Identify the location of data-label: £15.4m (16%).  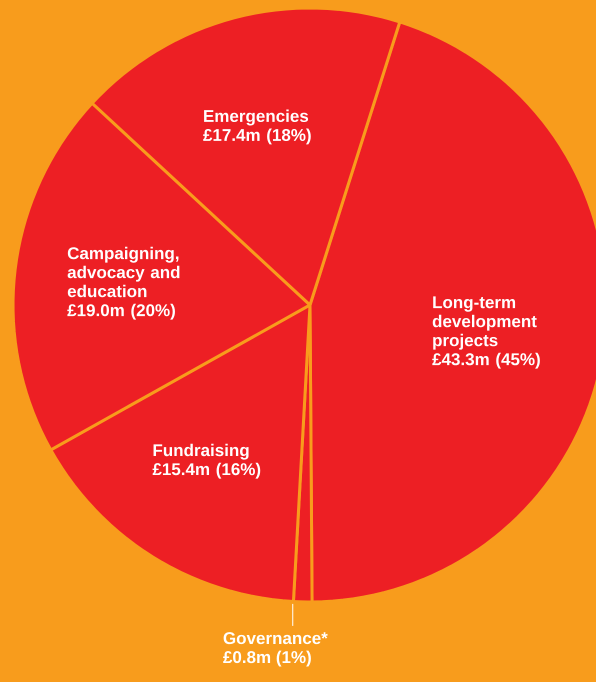
(206, 470).